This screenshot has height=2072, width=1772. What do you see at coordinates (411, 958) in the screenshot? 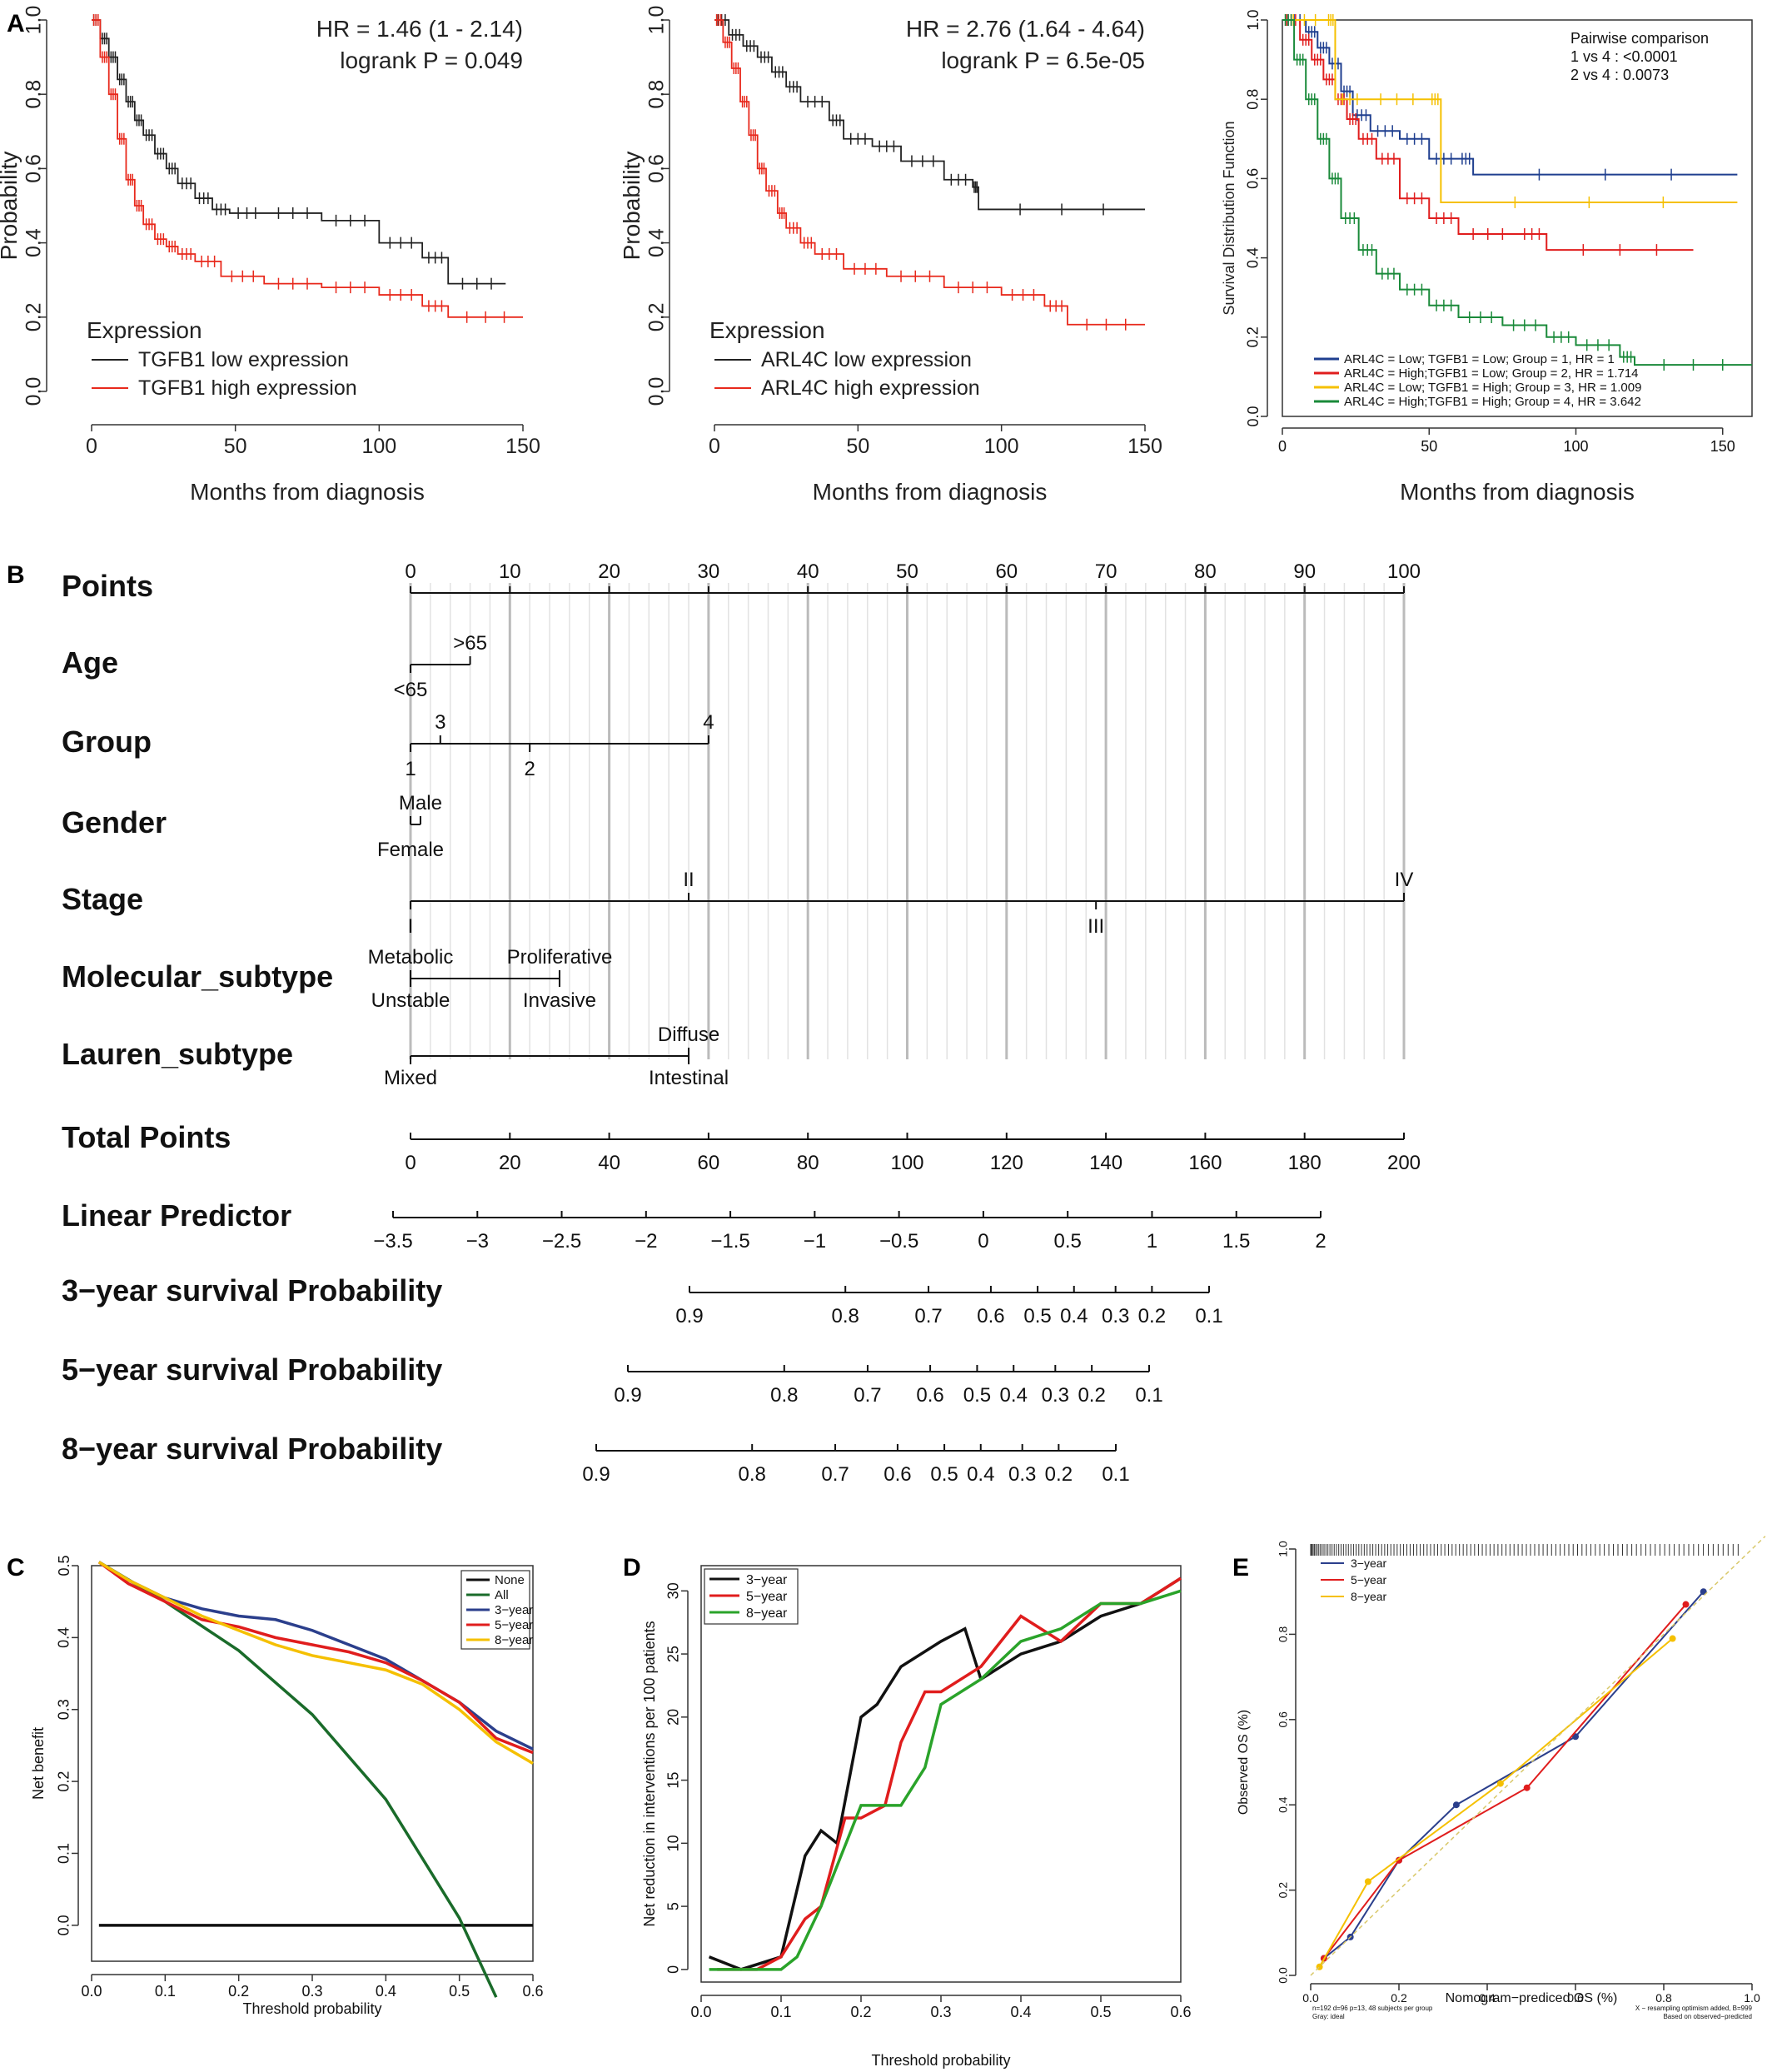
I see `level-label: Metabolic` at bounding box center [411, 958].